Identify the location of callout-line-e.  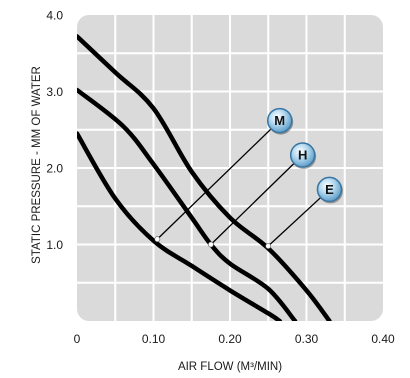
(298, 217).